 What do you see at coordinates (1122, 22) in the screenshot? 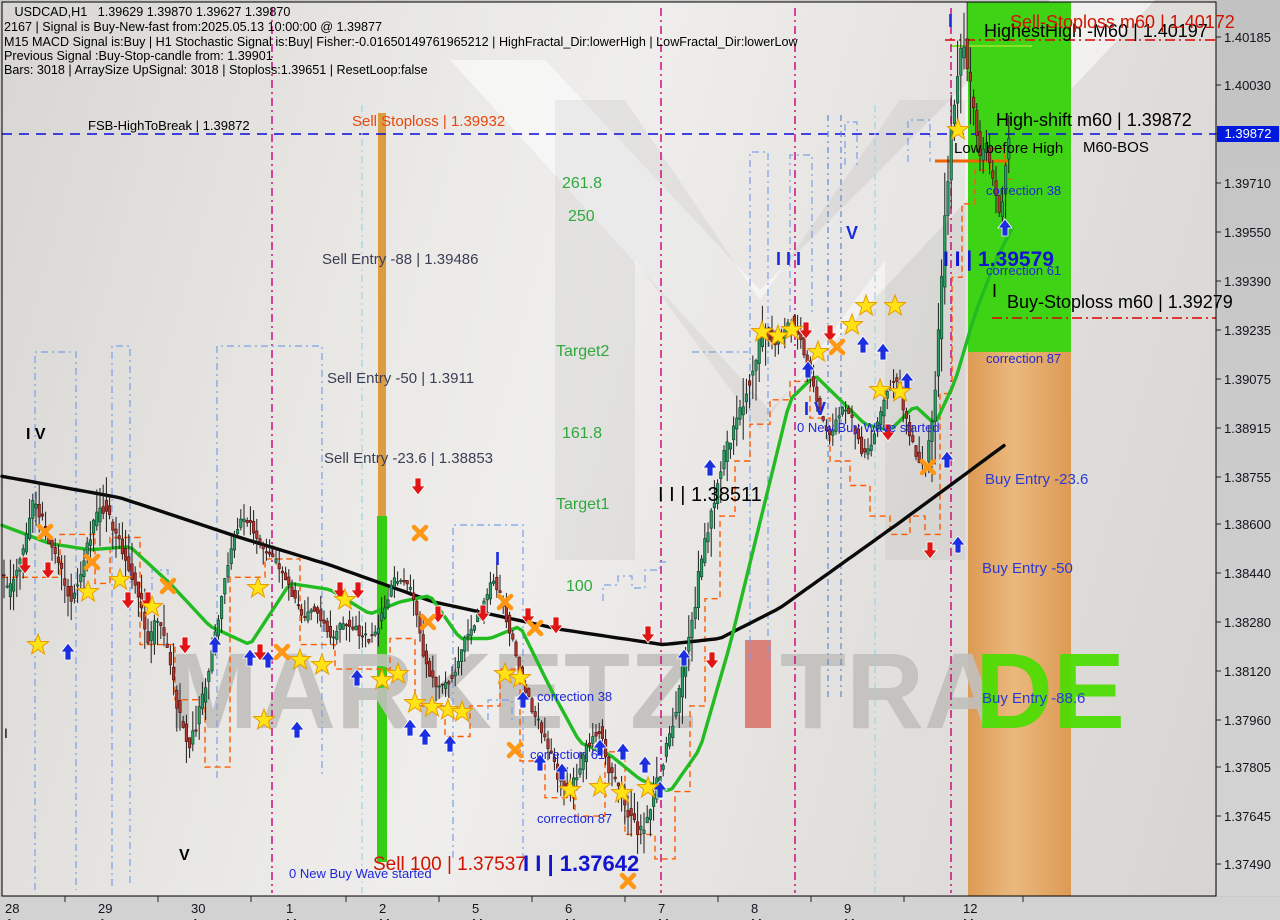
I see `sell-stoploss-m60-label: Sell-Stoploss m60 | 1.40172` at bounding box center [1122, 22].